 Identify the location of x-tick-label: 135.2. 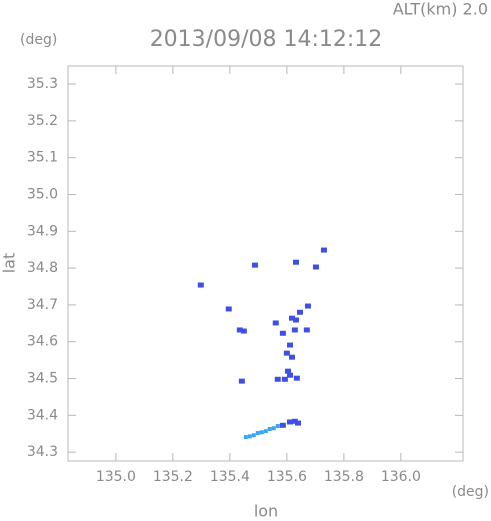
(173, 477).